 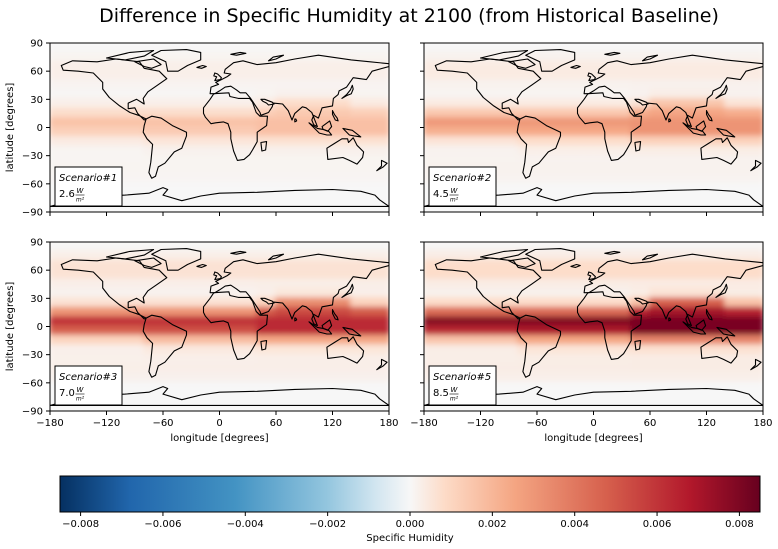 I want to click on coastline-indonesia, so click(x=320, y=129).